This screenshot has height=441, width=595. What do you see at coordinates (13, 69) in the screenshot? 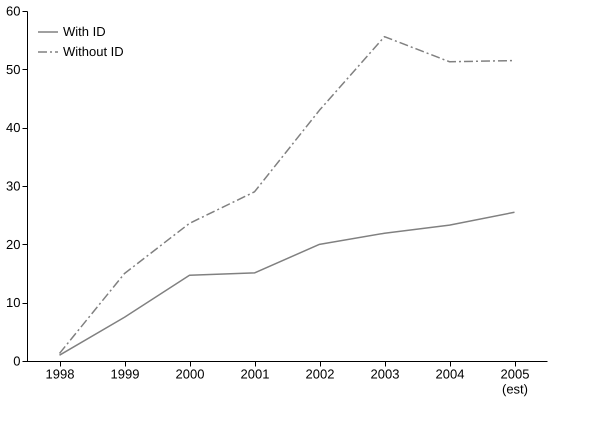
I see `y-tick-label: 50` at bounding box center [13, 69].